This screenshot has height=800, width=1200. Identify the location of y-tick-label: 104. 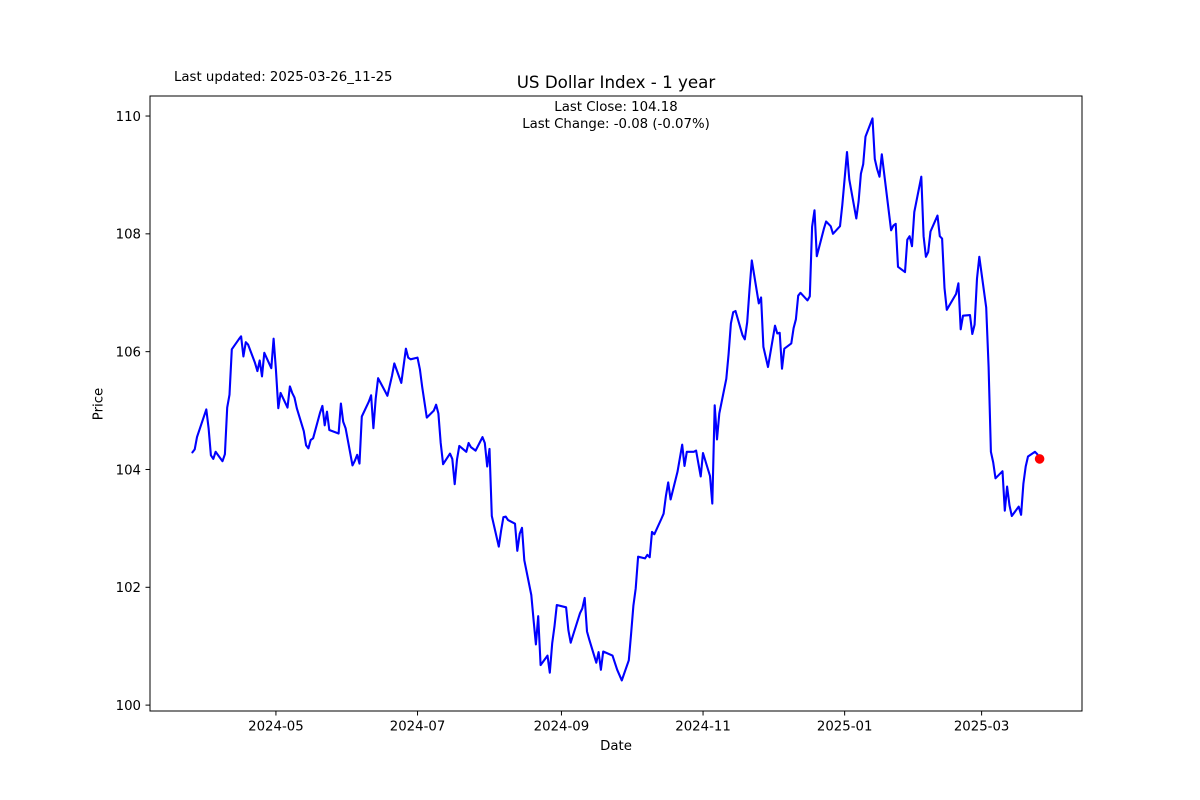
(128, 470).